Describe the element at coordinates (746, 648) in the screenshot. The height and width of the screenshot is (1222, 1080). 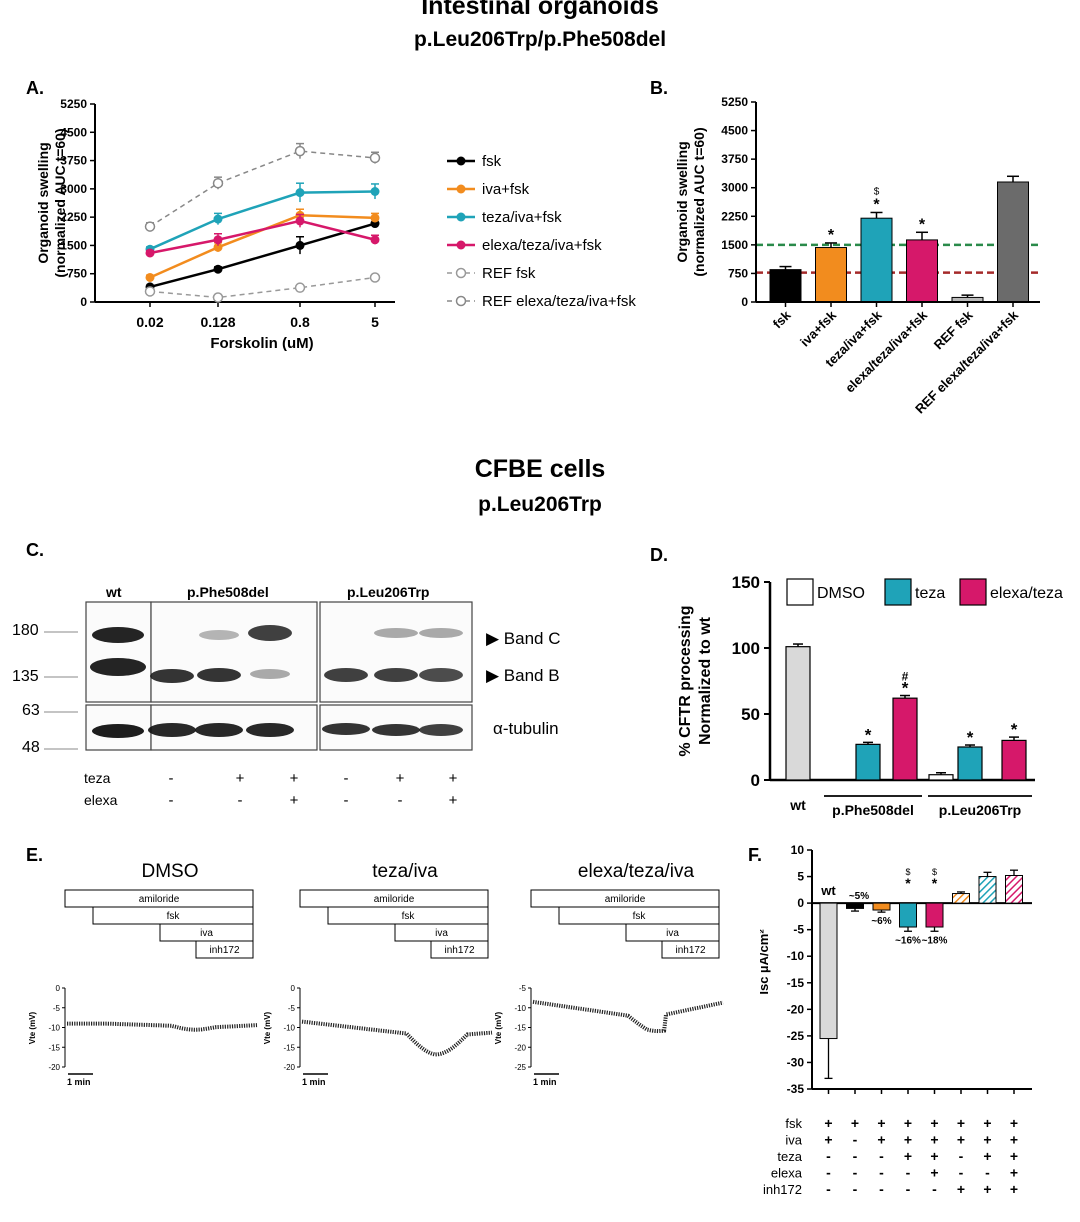
I see `d-y-tick-label: 100` at that location.